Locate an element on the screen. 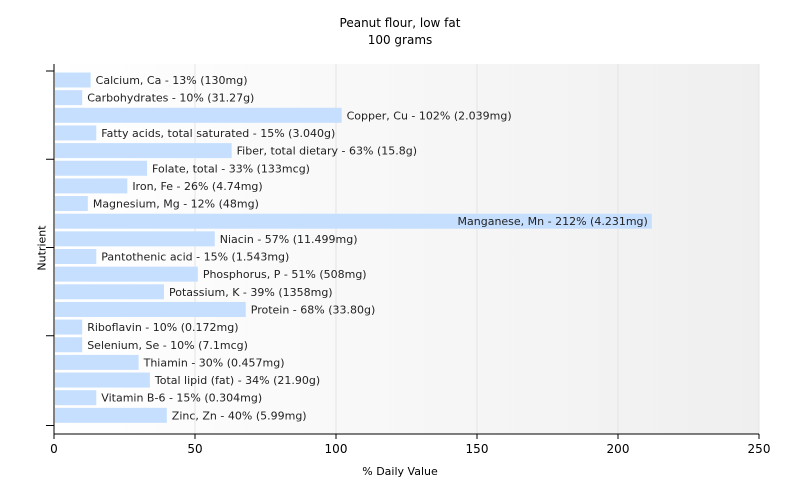 The image size is (800, 500). x-tick-label: 200 is located at coordinates (618, 449).